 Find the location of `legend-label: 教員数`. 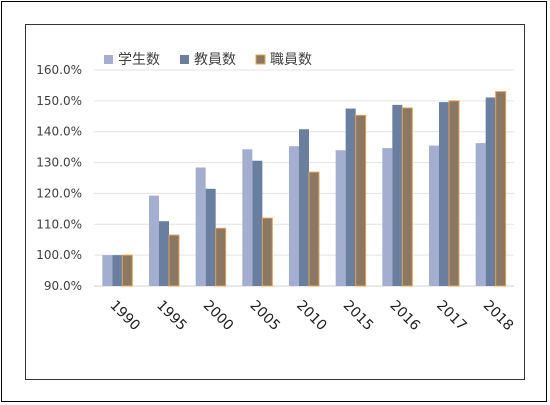

legend-label: 教員数 is located at coordinates (215, 60).